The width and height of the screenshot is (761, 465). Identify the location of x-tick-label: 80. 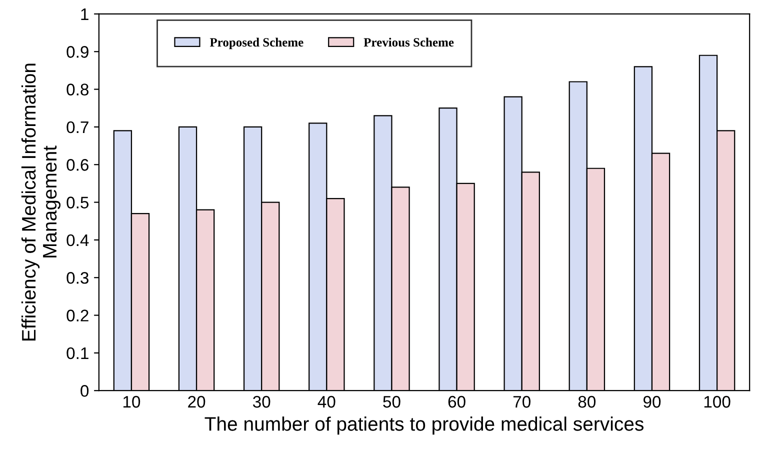
(587, 402).